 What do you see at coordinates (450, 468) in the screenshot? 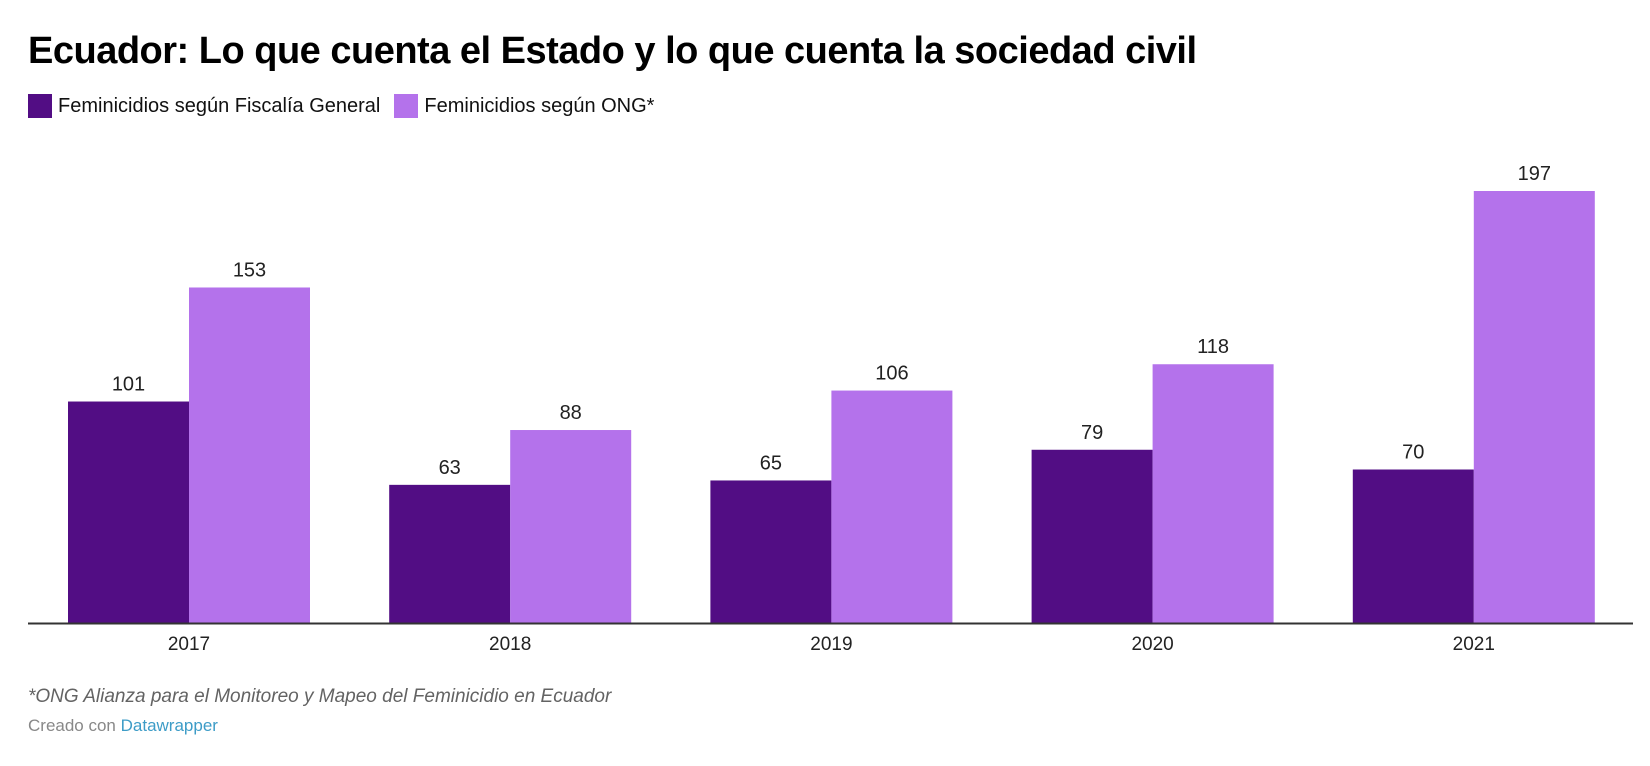
I see `data-label-fiscalia-2018: 63` at bounding box center [450, 468].